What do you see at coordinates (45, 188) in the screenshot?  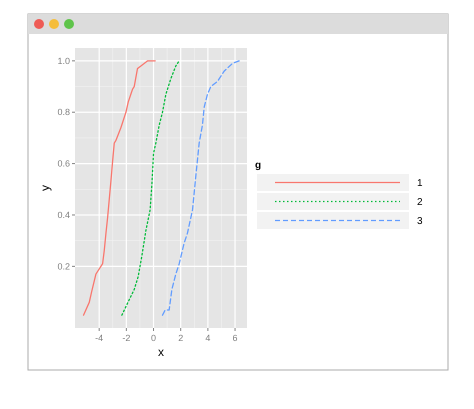 I see `y-axis-title: y` at bounding box center [45, 188].